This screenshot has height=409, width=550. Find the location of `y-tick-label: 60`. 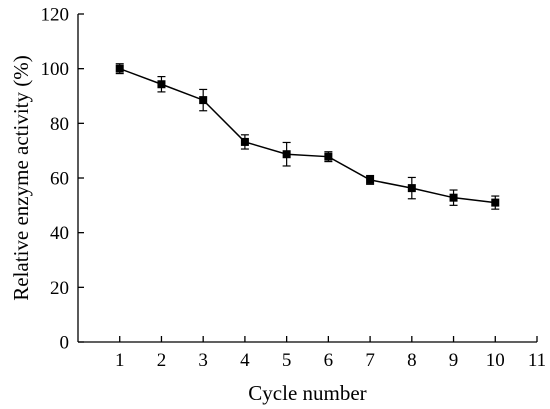

y-tick-label: 60 is located at coordinates (59, 179).